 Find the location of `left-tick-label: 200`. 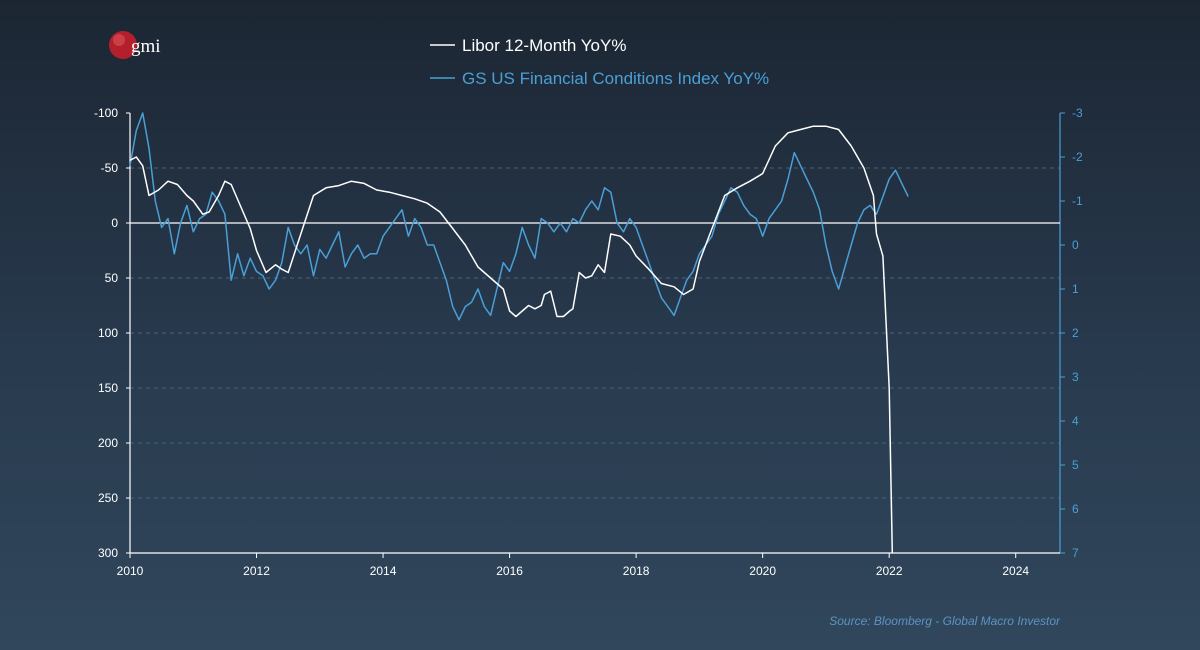

left-tick-label: 200 is located at coordinates (108, 443).